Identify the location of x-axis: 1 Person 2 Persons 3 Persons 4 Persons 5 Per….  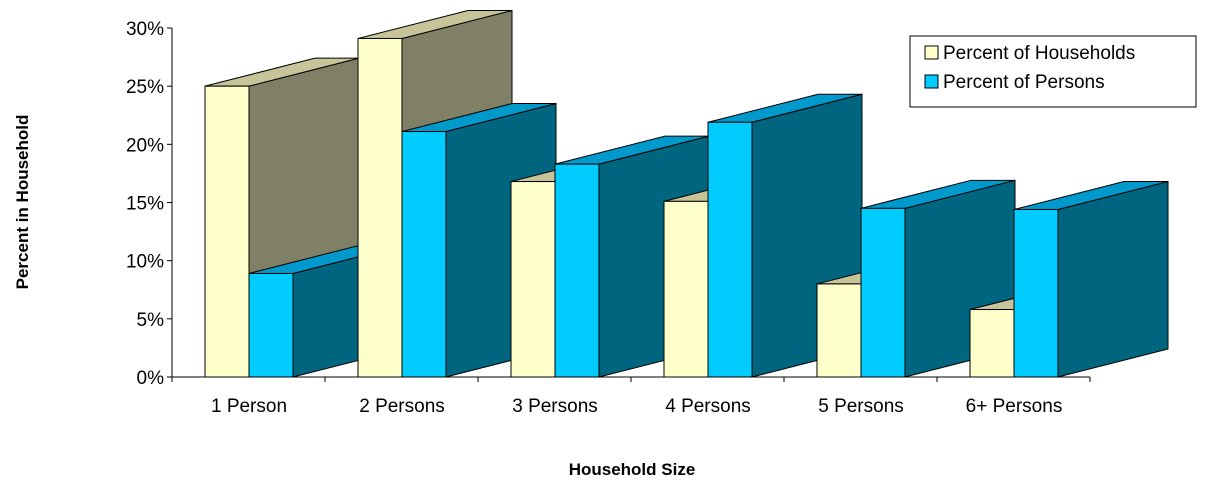
(631, 396).